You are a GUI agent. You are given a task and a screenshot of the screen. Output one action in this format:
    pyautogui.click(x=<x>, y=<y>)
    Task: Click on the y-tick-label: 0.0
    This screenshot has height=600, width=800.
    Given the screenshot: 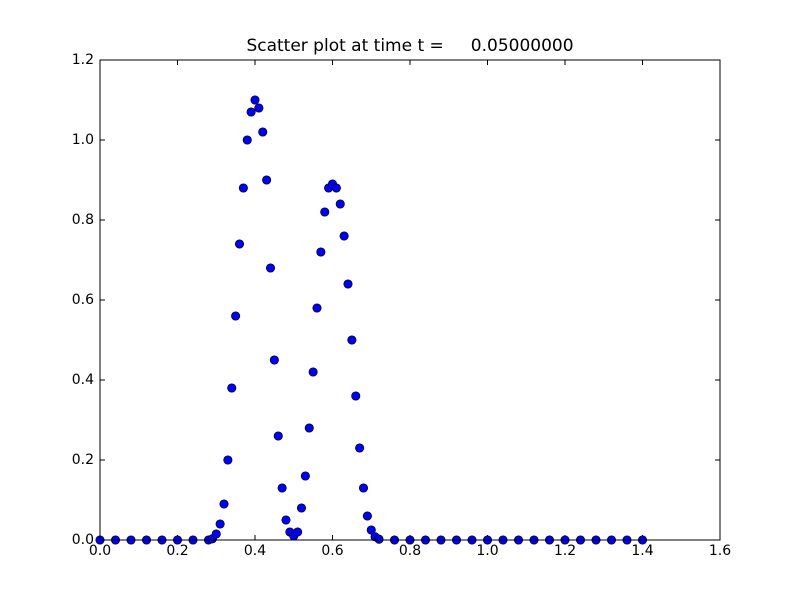 What is the action you would take?
    pyautogui.click(x=83, y=540)
    